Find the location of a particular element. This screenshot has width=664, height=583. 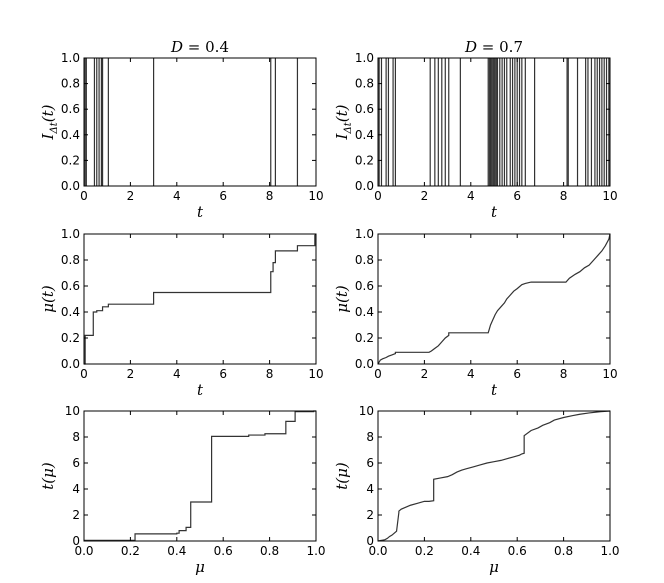

x-tick-label: 1.0 is located at coordinates (315, 551).